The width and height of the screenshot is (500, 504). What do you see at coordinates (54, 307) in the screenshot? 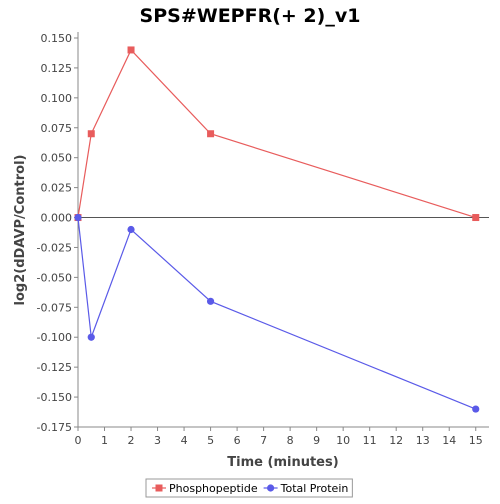
I see `y-tick-label: -0.075` at bounding box center [54, 307].